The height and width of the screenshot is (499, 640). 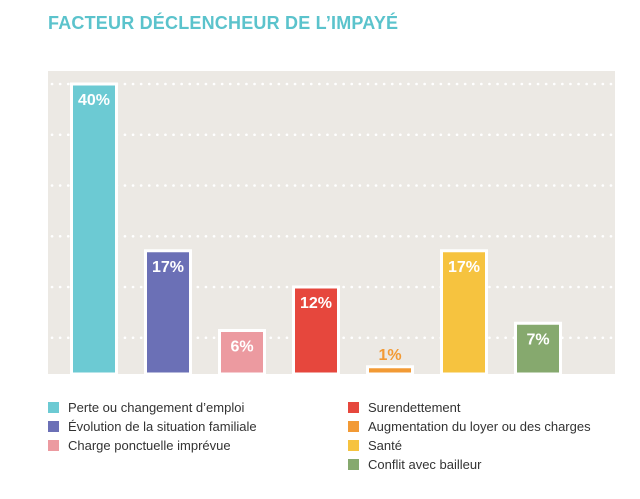 What do you see at coordinates (156, 407) in the screenshot?
I see `legend-label: Perte ou changement d’emploi` at bounding box center [156, 407].